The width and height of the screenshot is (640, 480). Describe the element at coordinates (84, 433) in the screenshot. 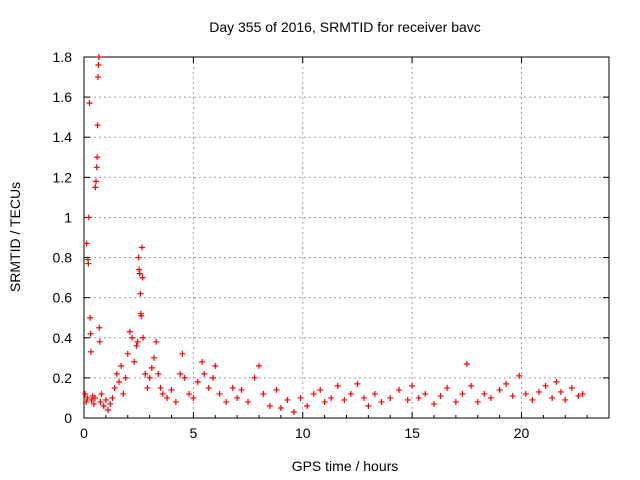

I see `x-tick-label: 0` at that location.